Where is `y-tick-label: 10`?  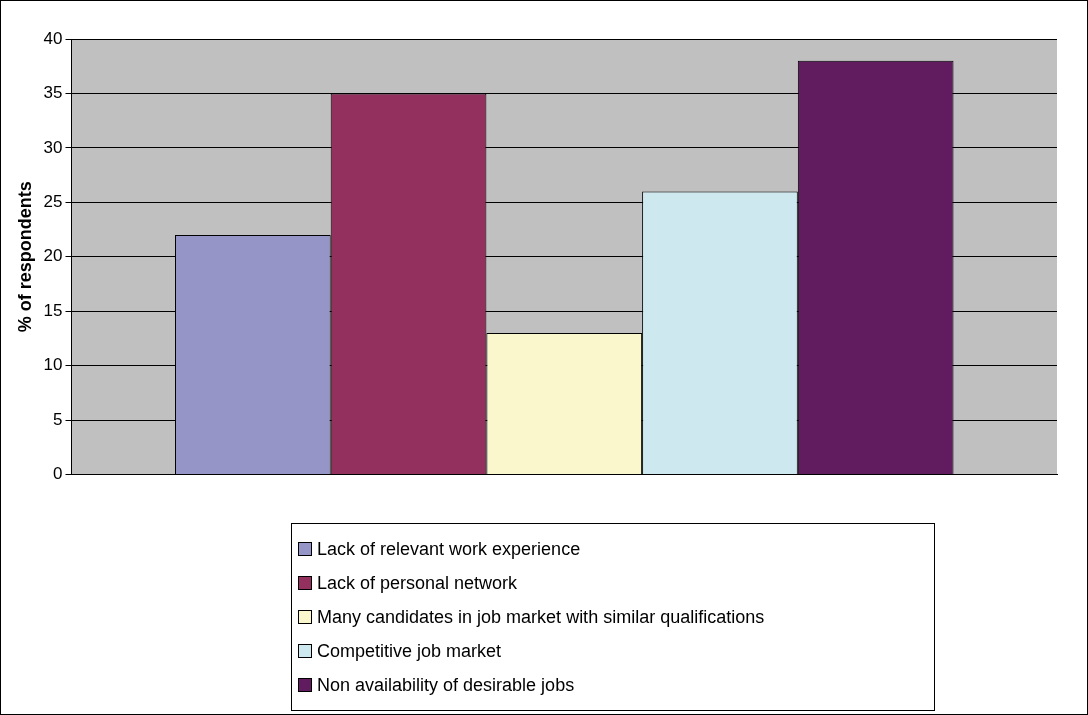
y-tick-label: 10 is located at coordinates (53, 365).